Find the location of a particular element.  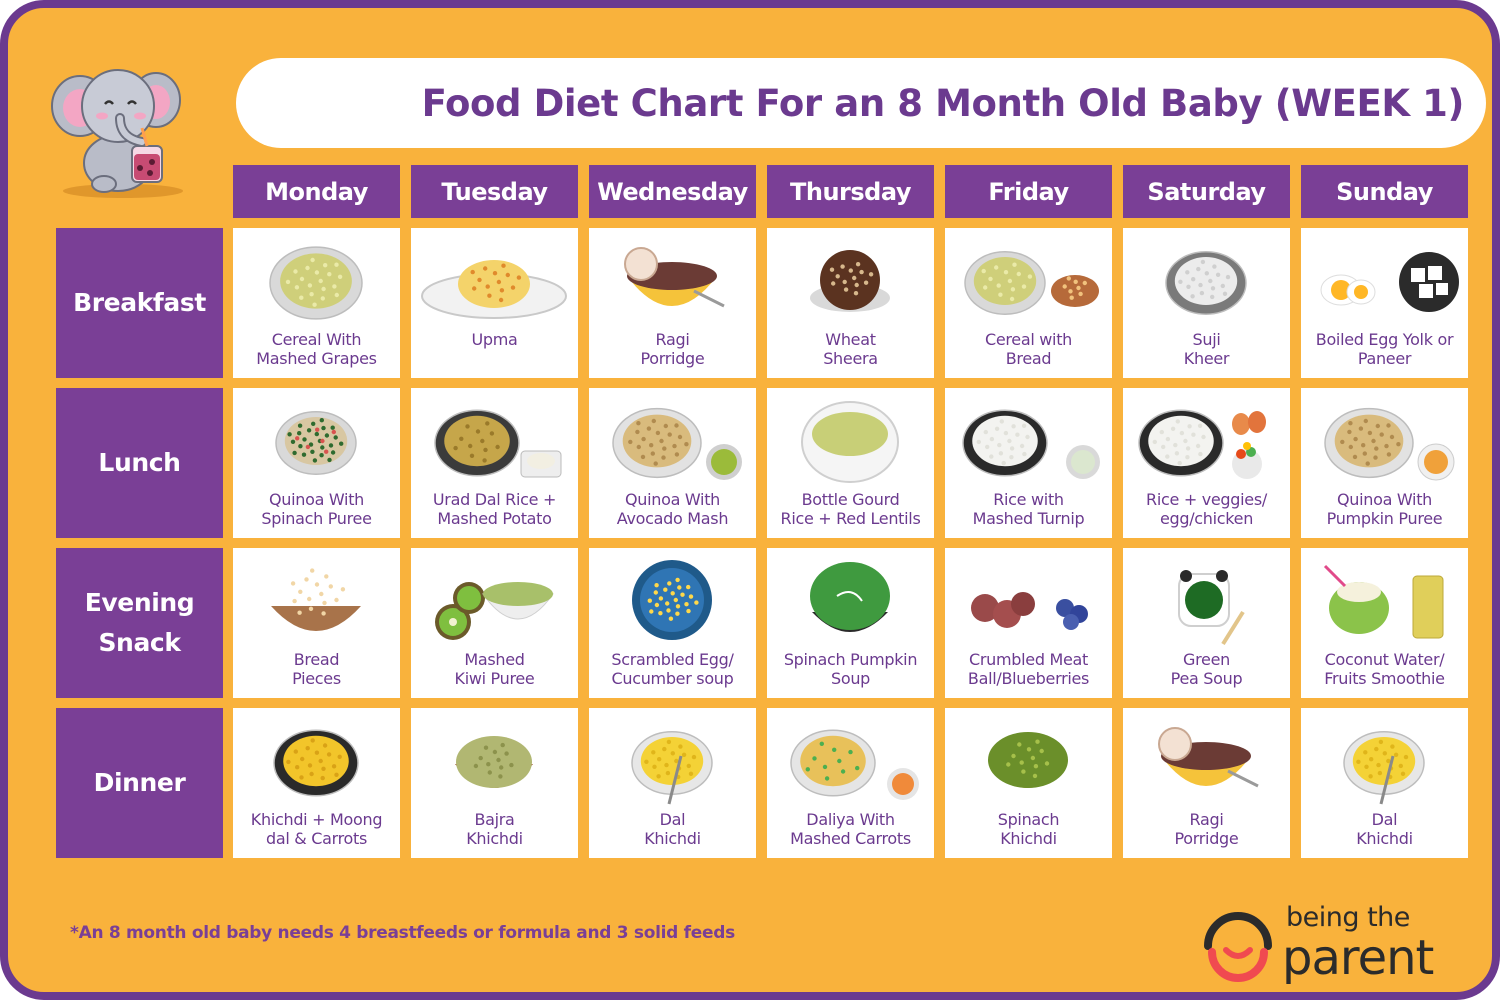

meal-item-label: Dal Khichdi is located at coordinates (1384, 829).